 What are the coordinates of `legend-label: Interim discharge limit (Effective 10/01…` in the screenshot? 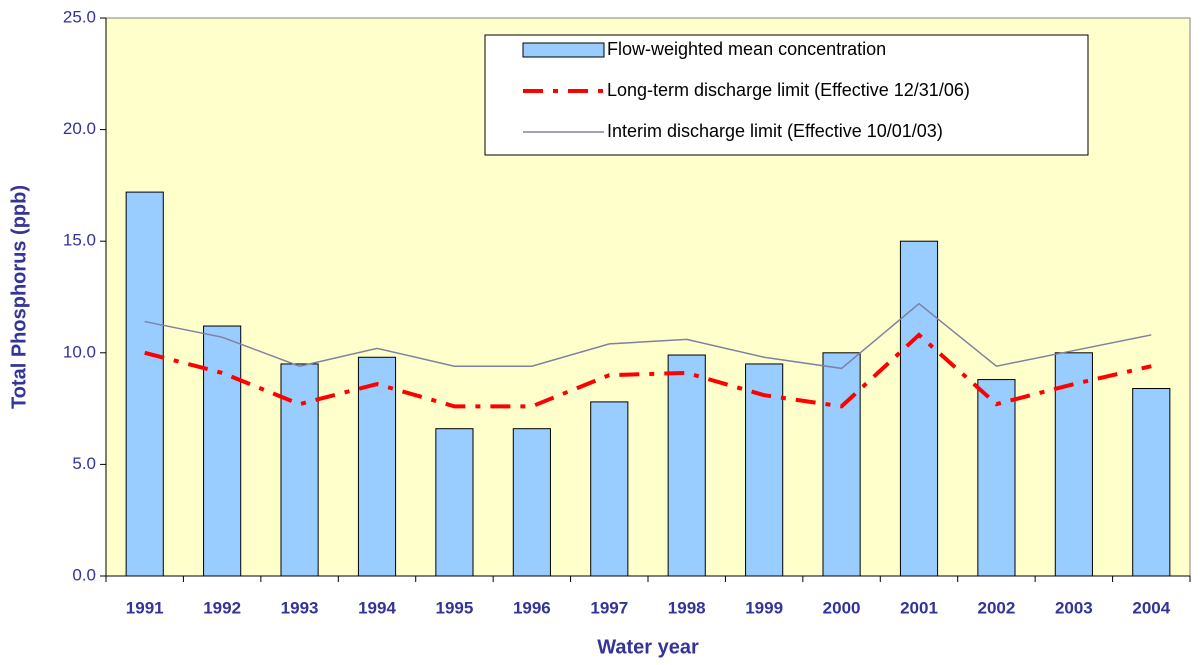 It's located at (775, 131).